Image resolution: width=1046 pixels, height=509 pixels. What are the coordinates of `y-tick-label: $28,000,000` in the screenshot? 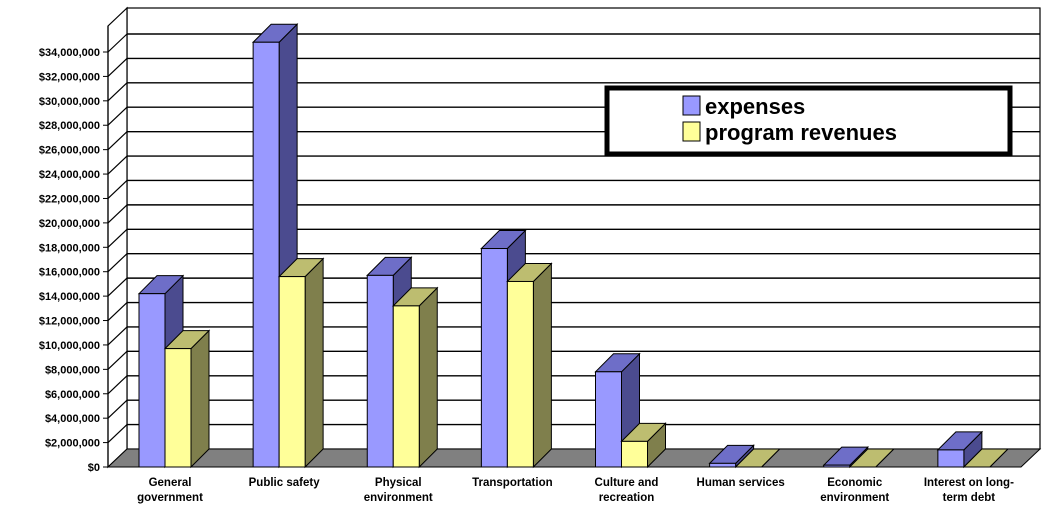 It's located at (69, 126).